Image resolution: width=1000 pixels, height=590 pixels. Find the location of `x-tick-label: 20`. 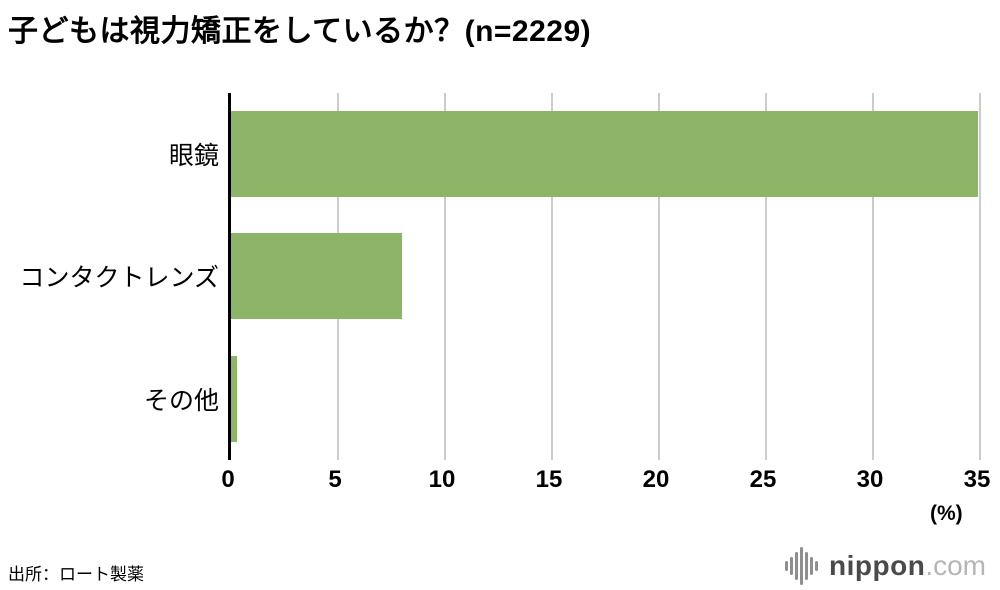

x-tick-label: 20 is located at coordinates (656, 479).